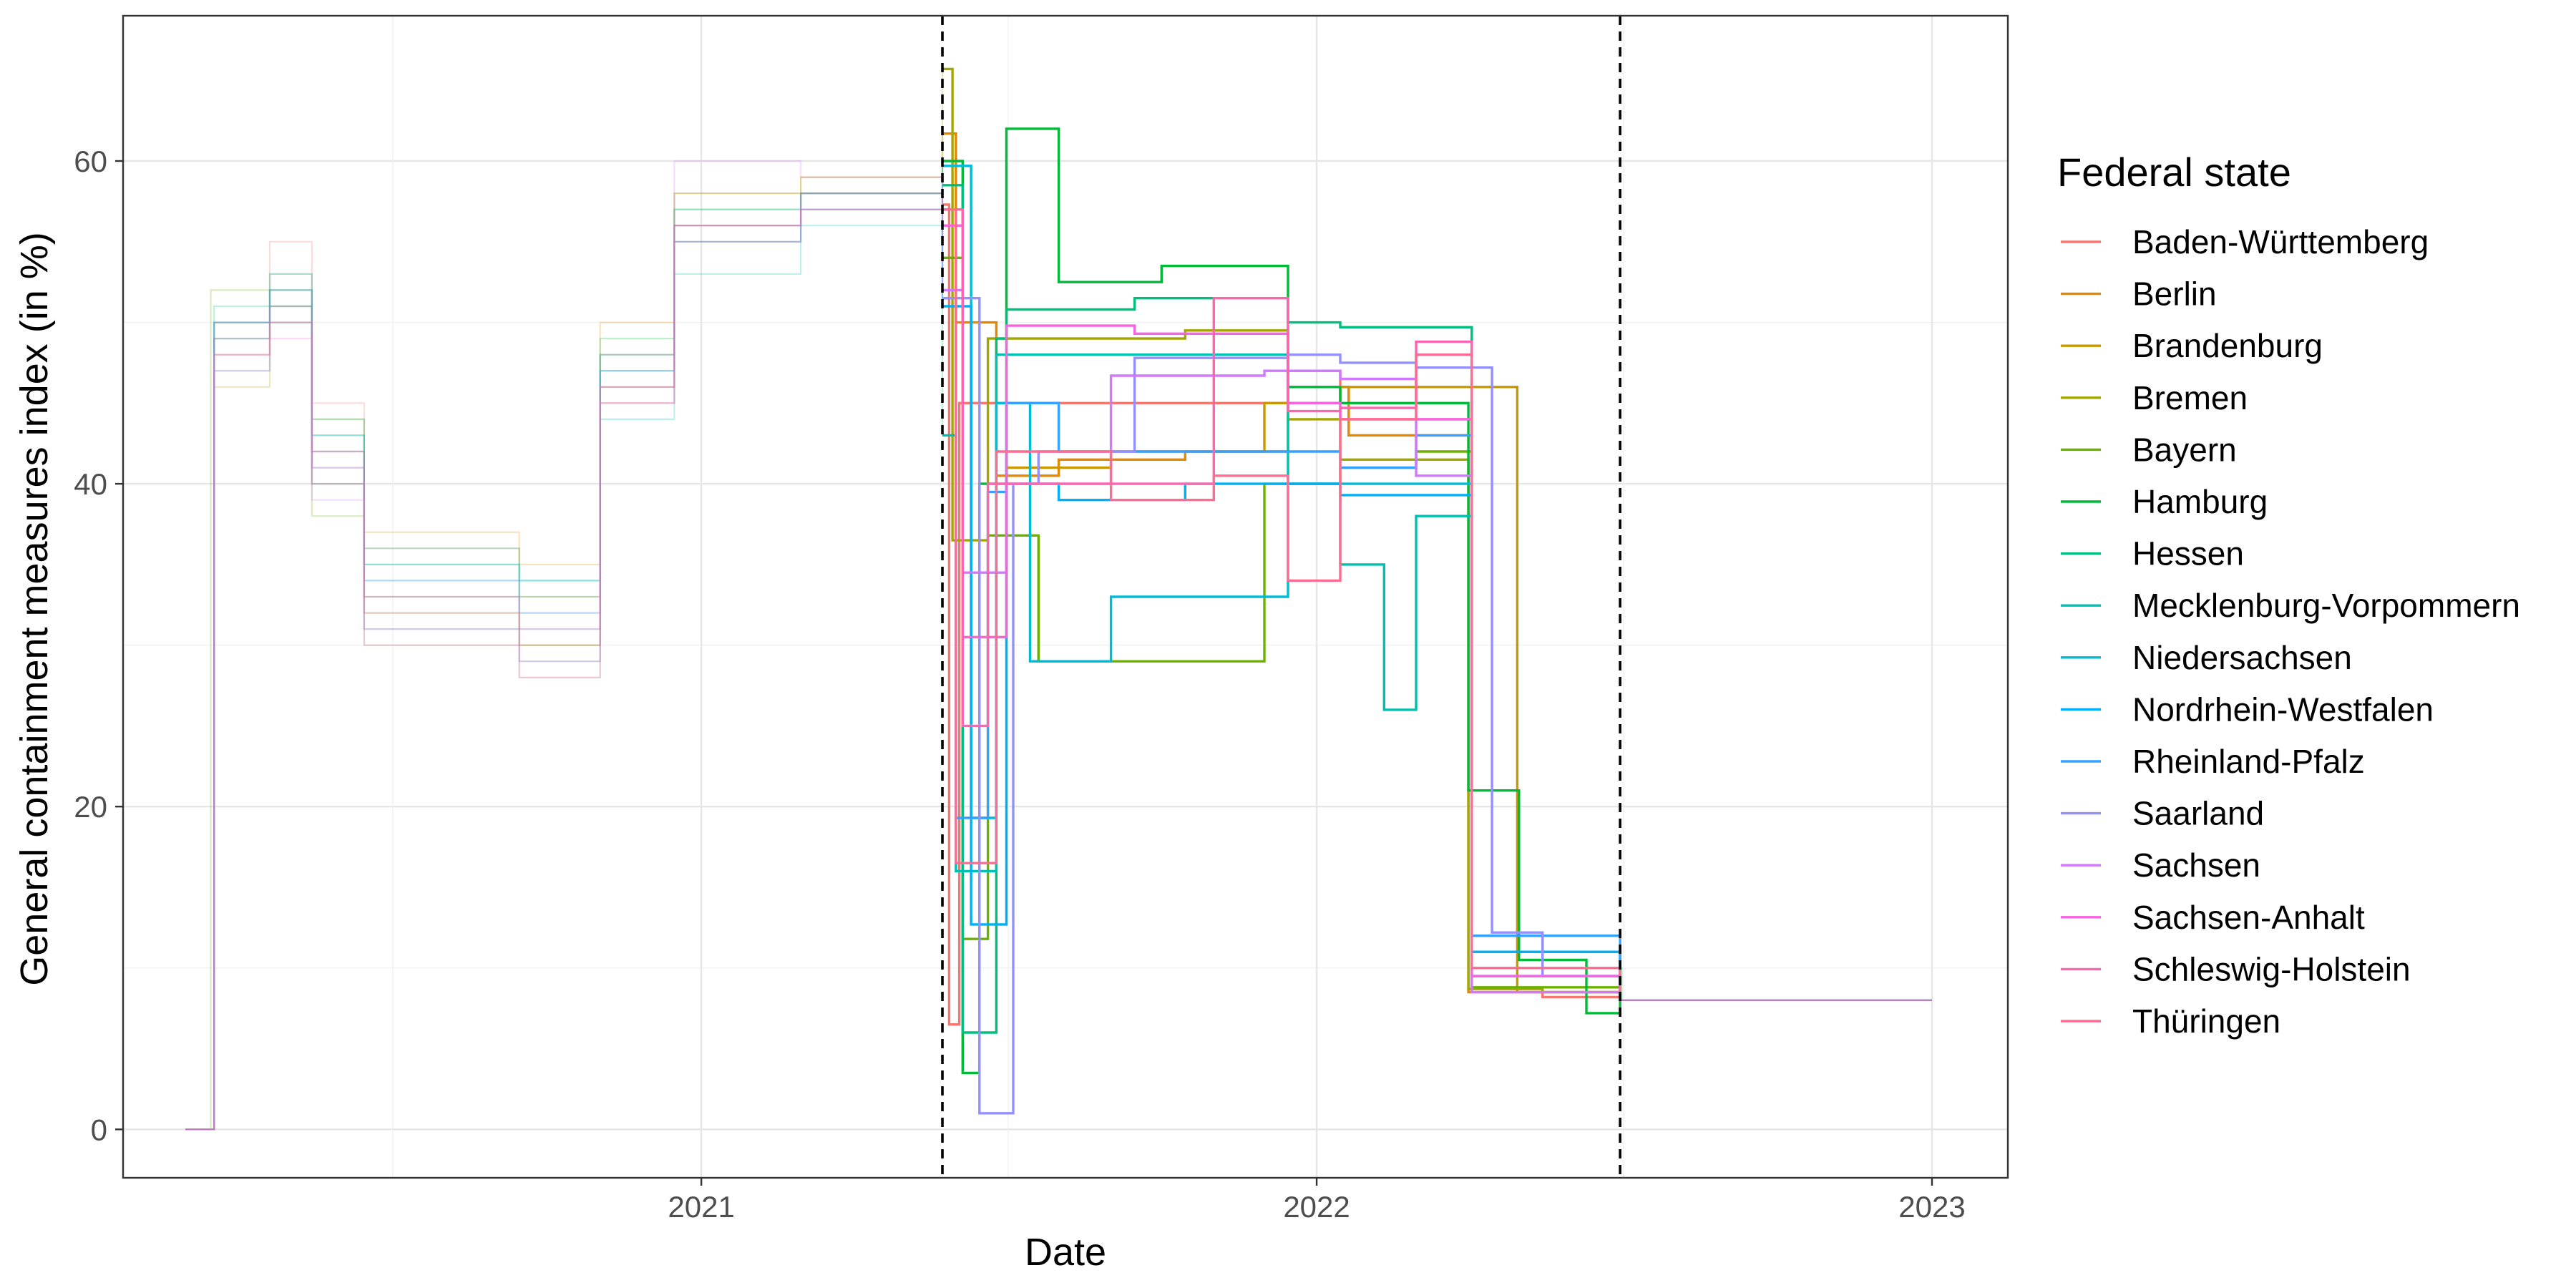 The height and width of the screenshot is (1288, 2576). I want to click on legend-label: Thüringen, so click(2206, 1021).